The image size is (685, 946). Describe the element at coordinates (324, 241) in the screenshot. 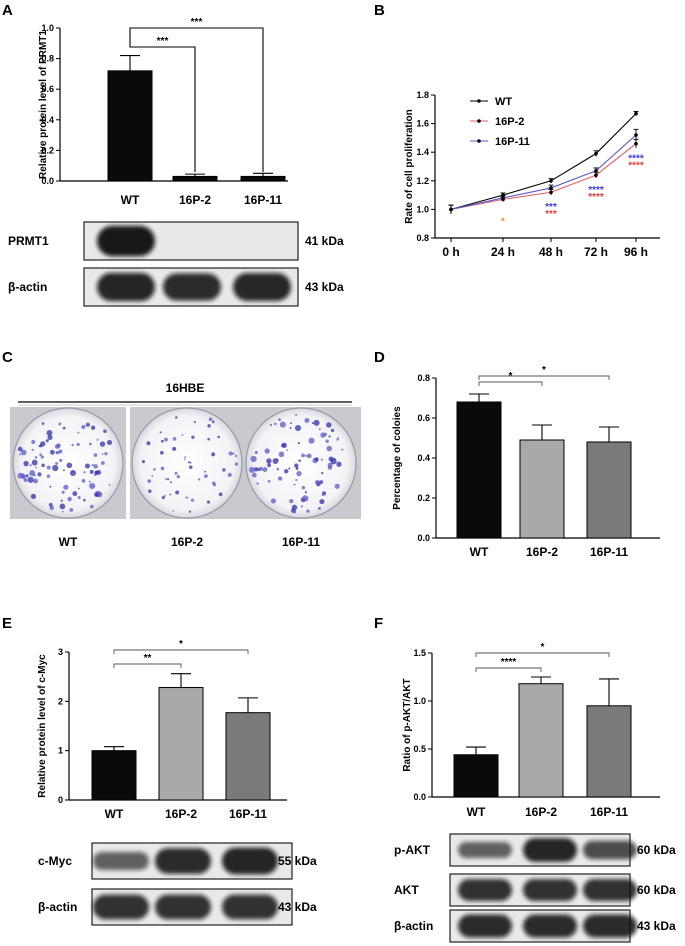

I see `blot-kda-label: 41 kDa` at that location.